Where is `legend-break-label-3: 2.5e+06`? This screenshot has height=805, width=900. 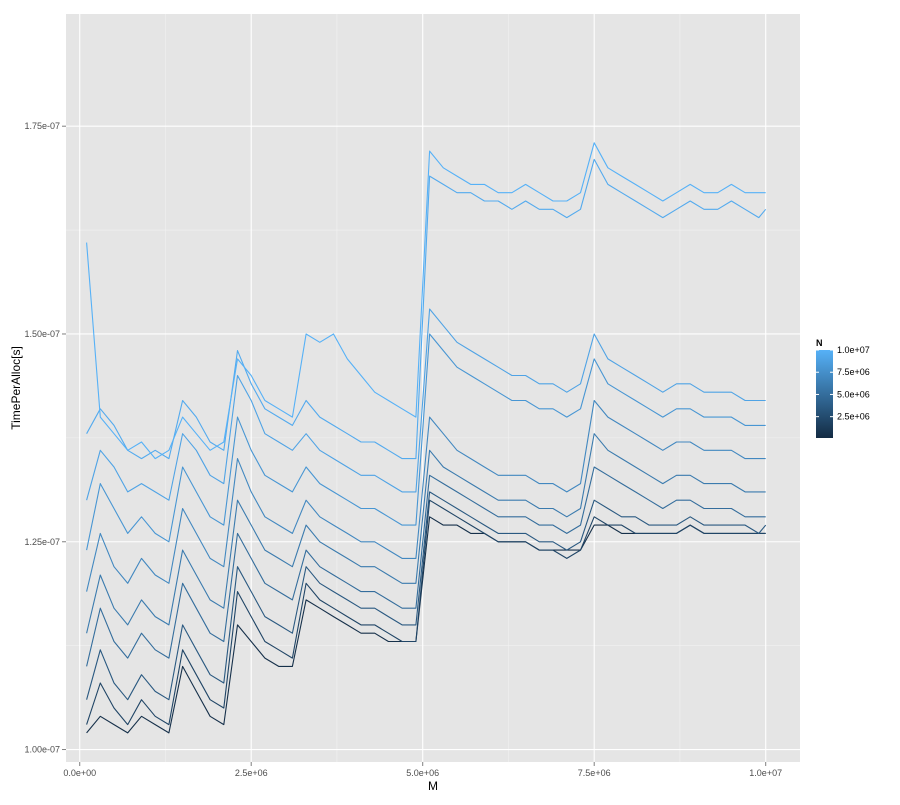
legend-break-label-3: 2.5e+06 is located at coordinates (853, 417).